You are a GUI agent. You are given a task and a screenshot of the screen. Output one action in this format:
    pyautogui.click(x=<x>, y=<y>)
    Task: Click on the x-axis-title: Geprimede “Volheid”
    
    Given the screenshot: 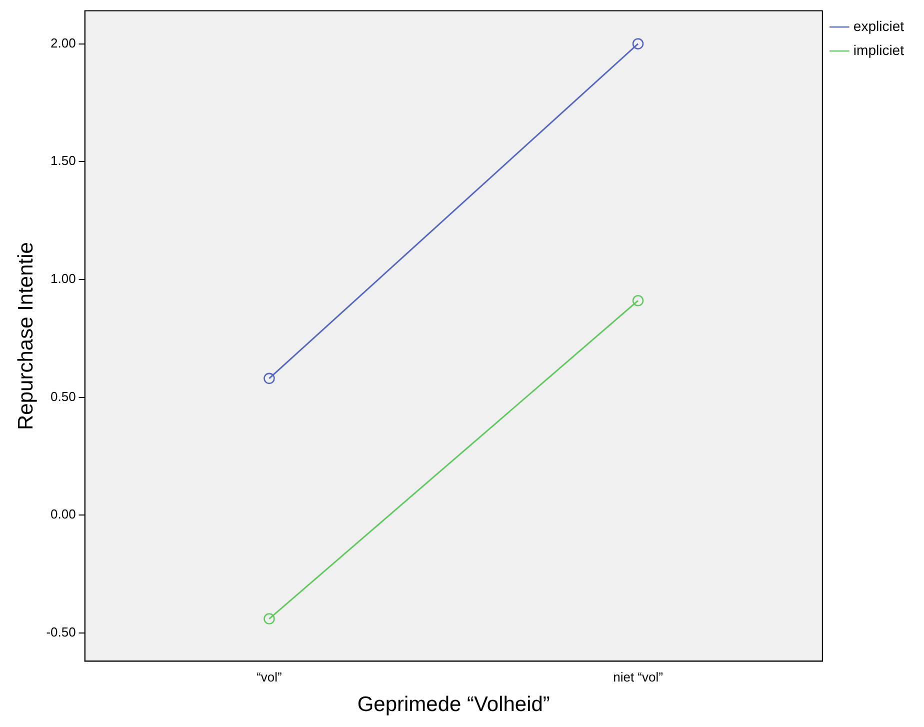 What is the action you would take?
    pyautogui.click(x=453, y=704)
    